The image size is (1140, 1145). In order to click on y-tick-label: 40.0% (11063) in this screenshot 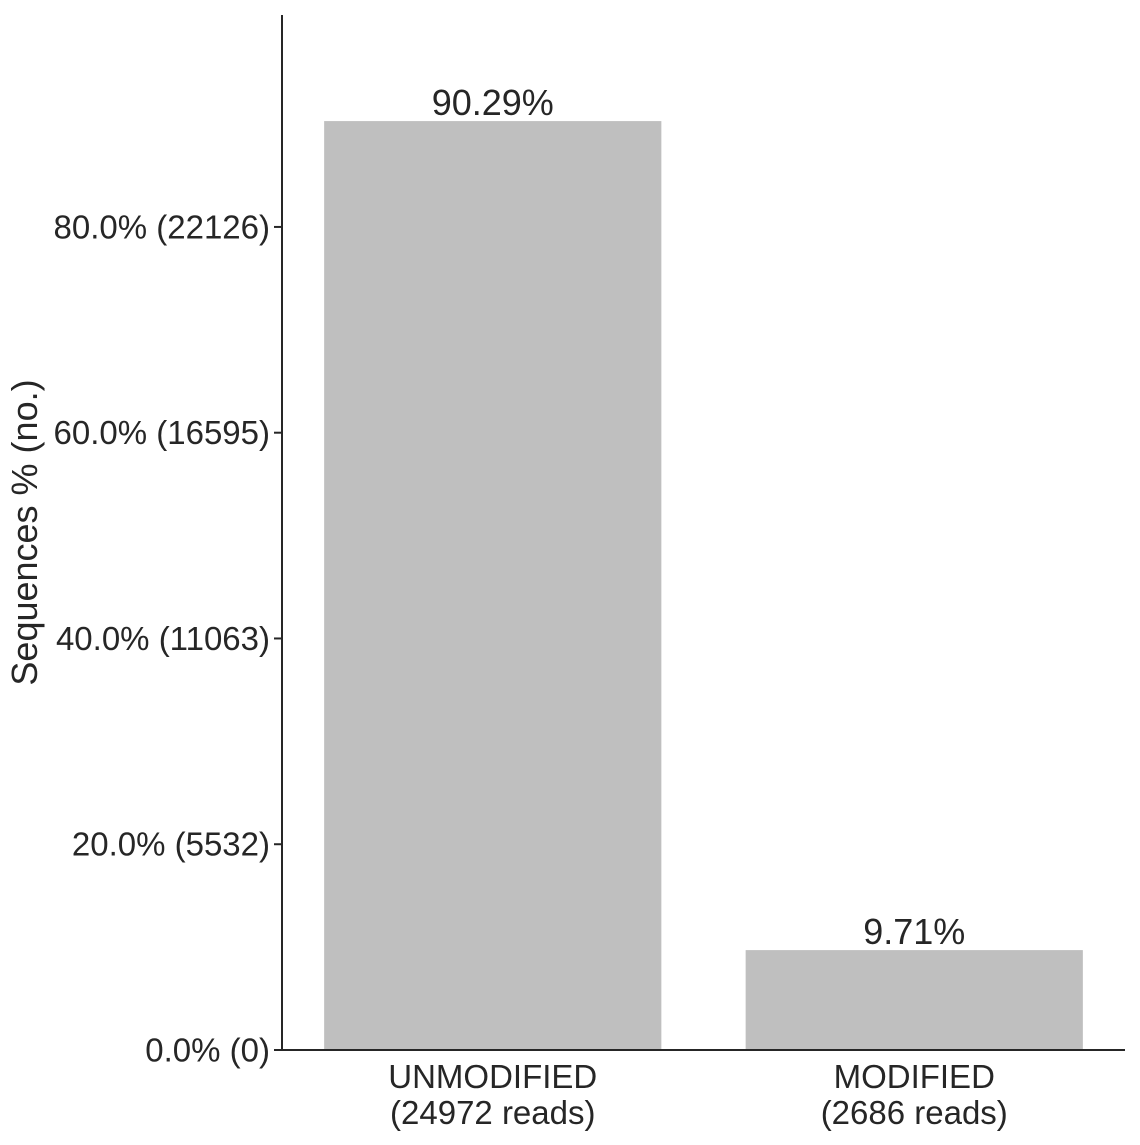, I will do `click(163, 638)`.